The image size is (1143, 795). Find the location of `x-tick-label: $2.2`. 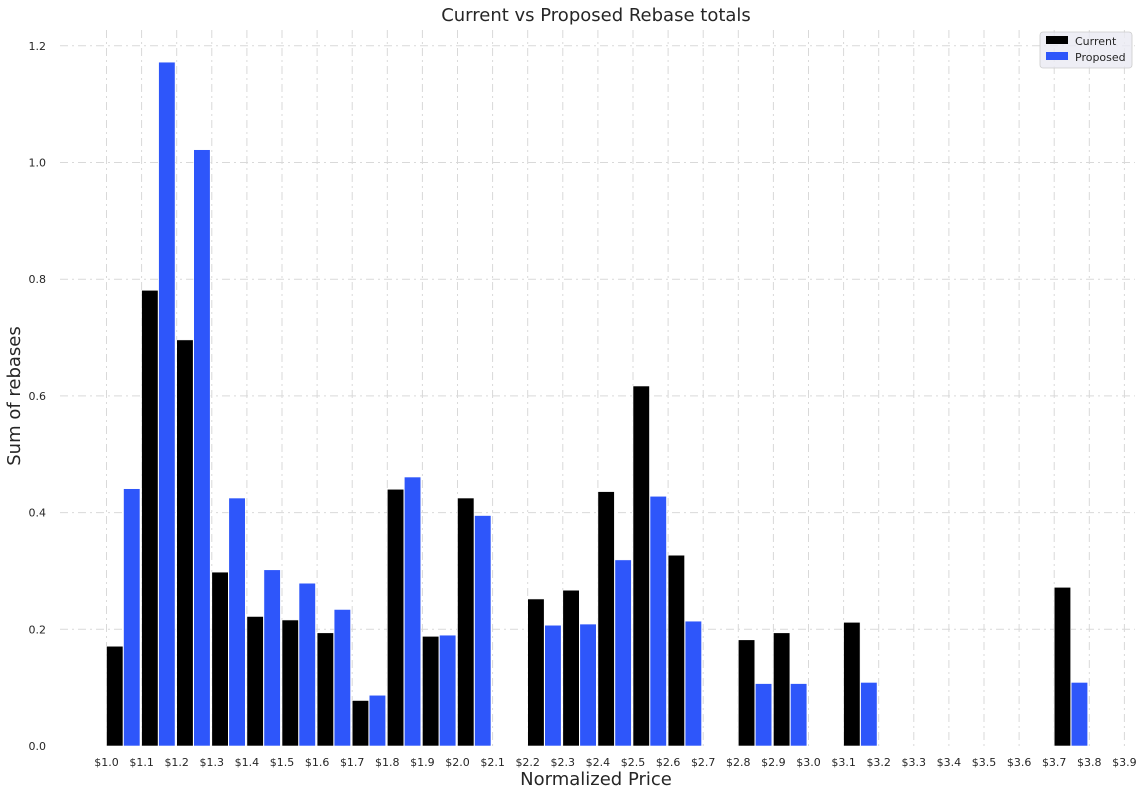

x-tick-label: $2.2 is located at coordinates (527, 762).